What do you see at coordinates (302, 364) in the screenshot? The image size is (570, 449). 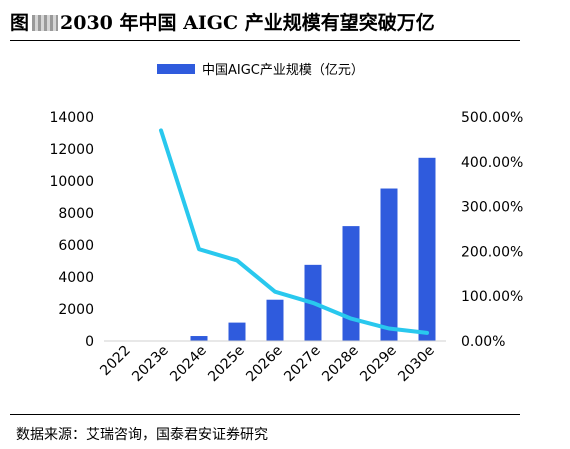 I see `x-tick-label: 2027e` at bounding box center [302, 364].